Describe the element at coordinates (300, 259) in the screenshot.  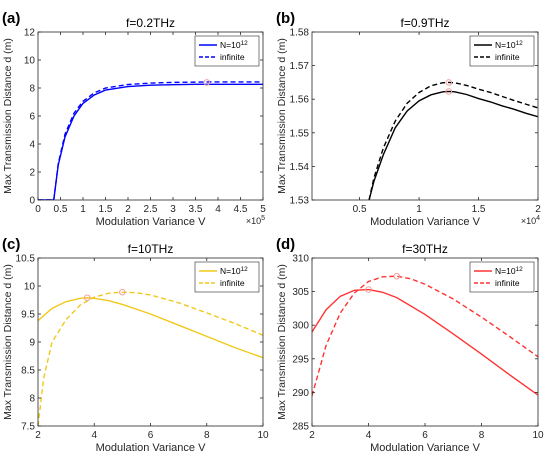
I see `y-tick-label: 310` at that location.